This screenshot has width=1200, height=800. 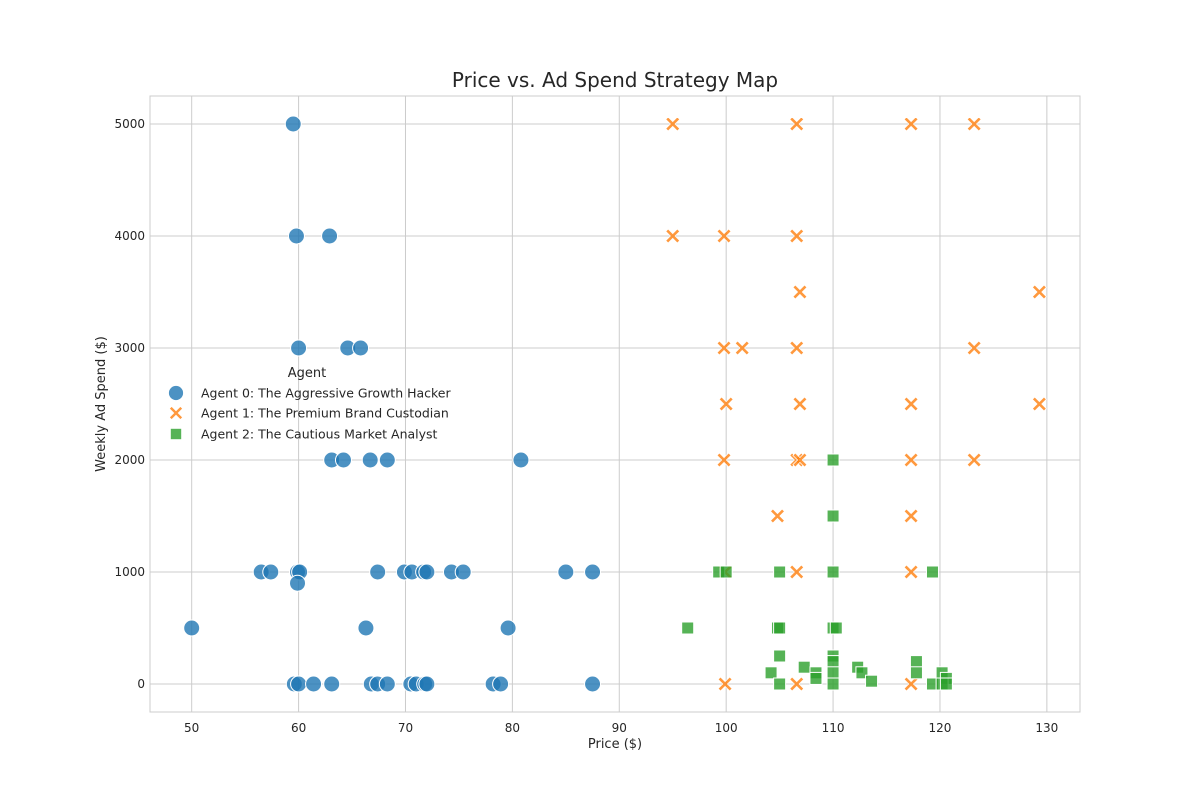 What do you see at coordinates (141, 684) in the screenshot?
I see `y-tick-label: 0` at bounding box center [141, 684].